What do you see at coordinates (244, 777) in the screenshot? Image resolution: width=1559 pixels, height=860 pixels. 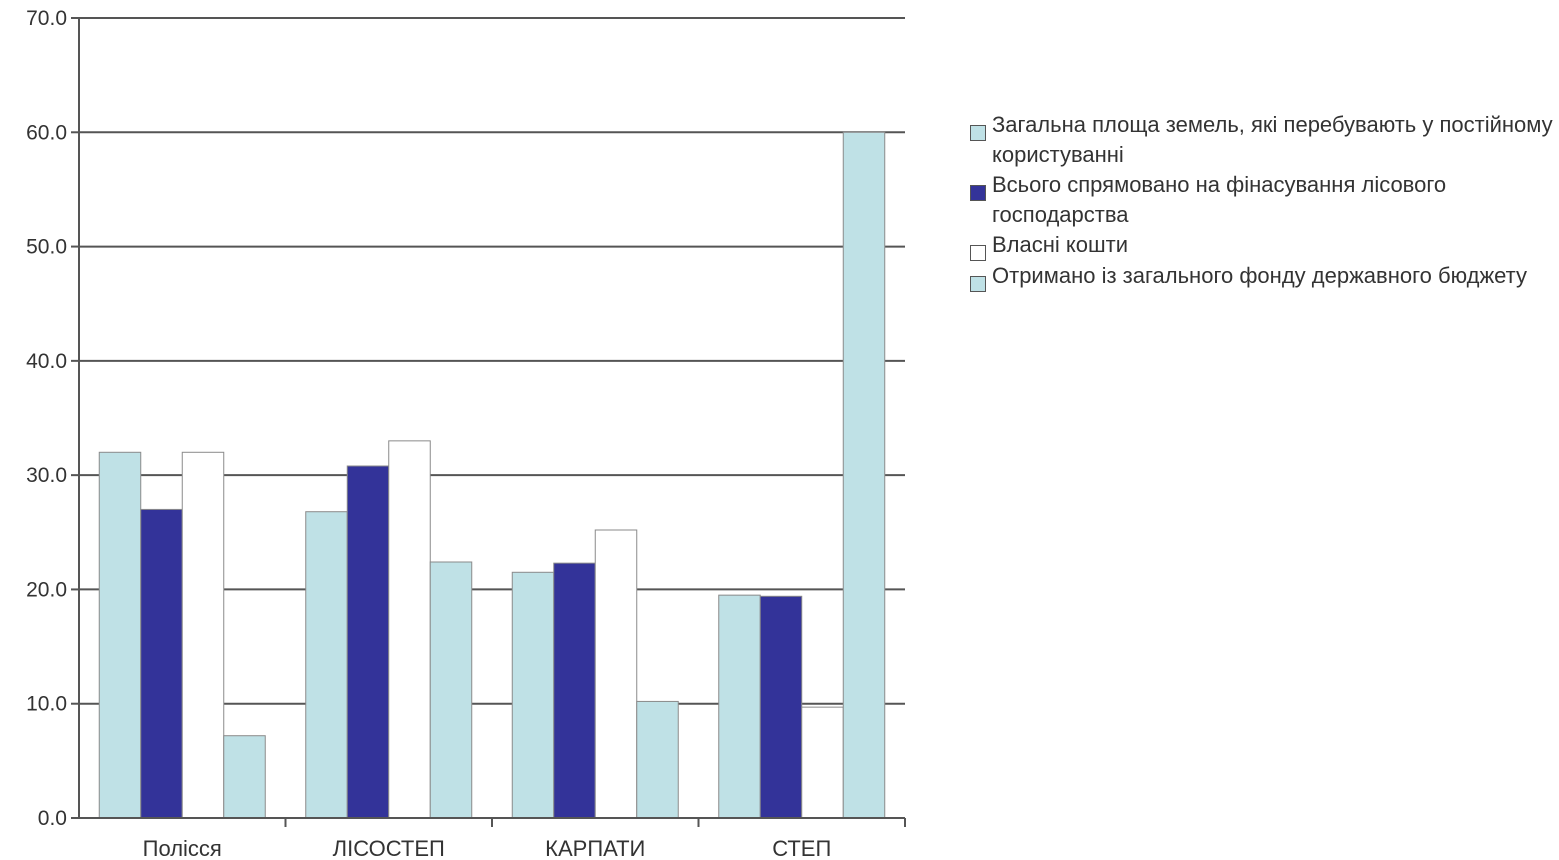 I see `bar-Полісся-series-4` at bounding box center [244, 777].